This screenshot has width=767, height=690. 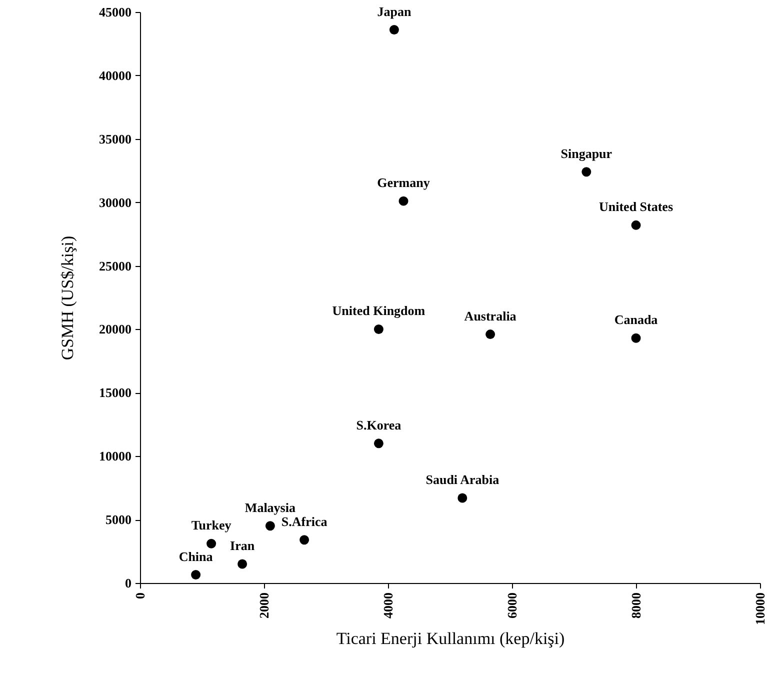 I want to click on y-axis-title: GSMH (US$/kişi), so click(x=67, y=298).